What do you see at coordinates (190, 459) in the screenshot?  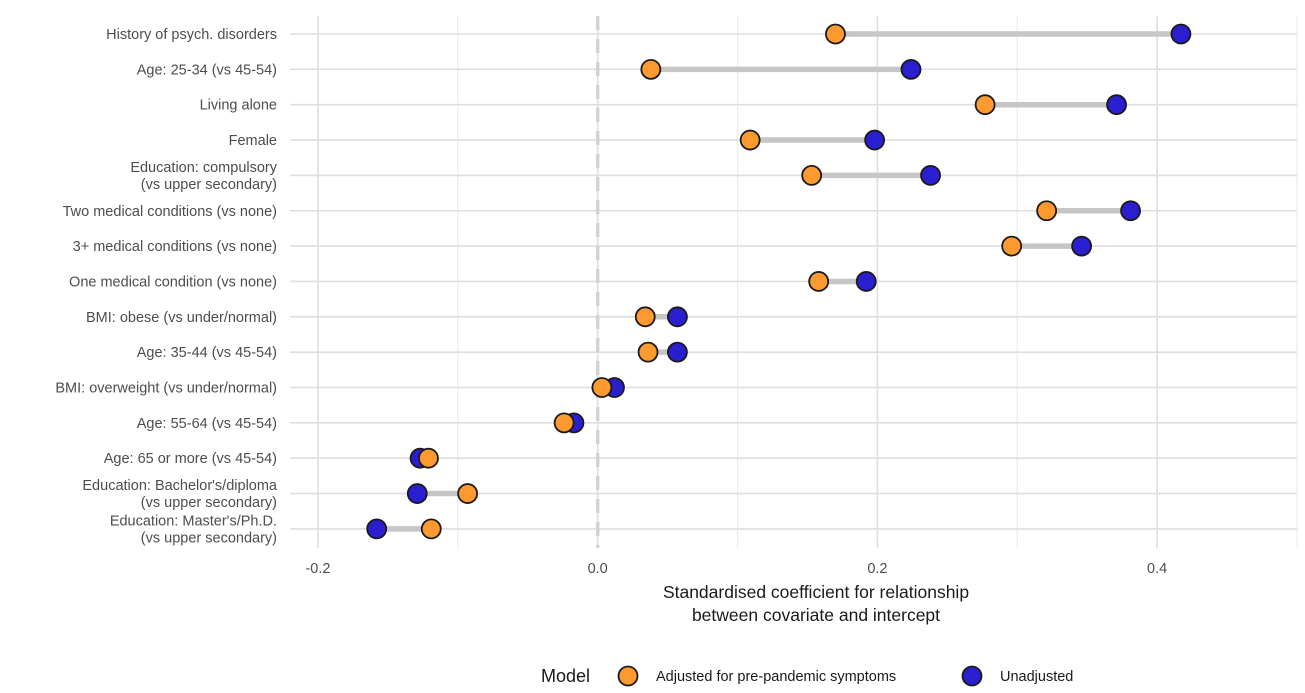 I see `category-label: Age: 65 or more (vs 45-54)` at bounding box center [190, 459].